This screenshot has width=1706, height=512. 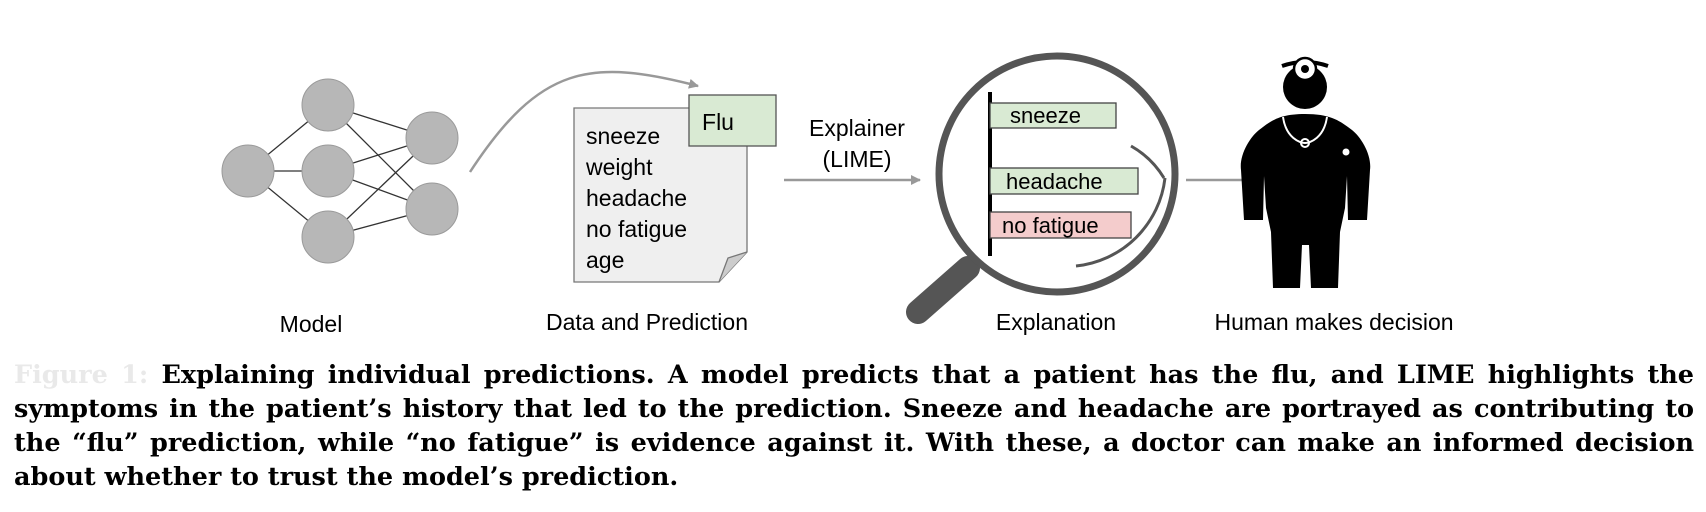 I want to click on feature-item: headache, so click(x=636, y=198).